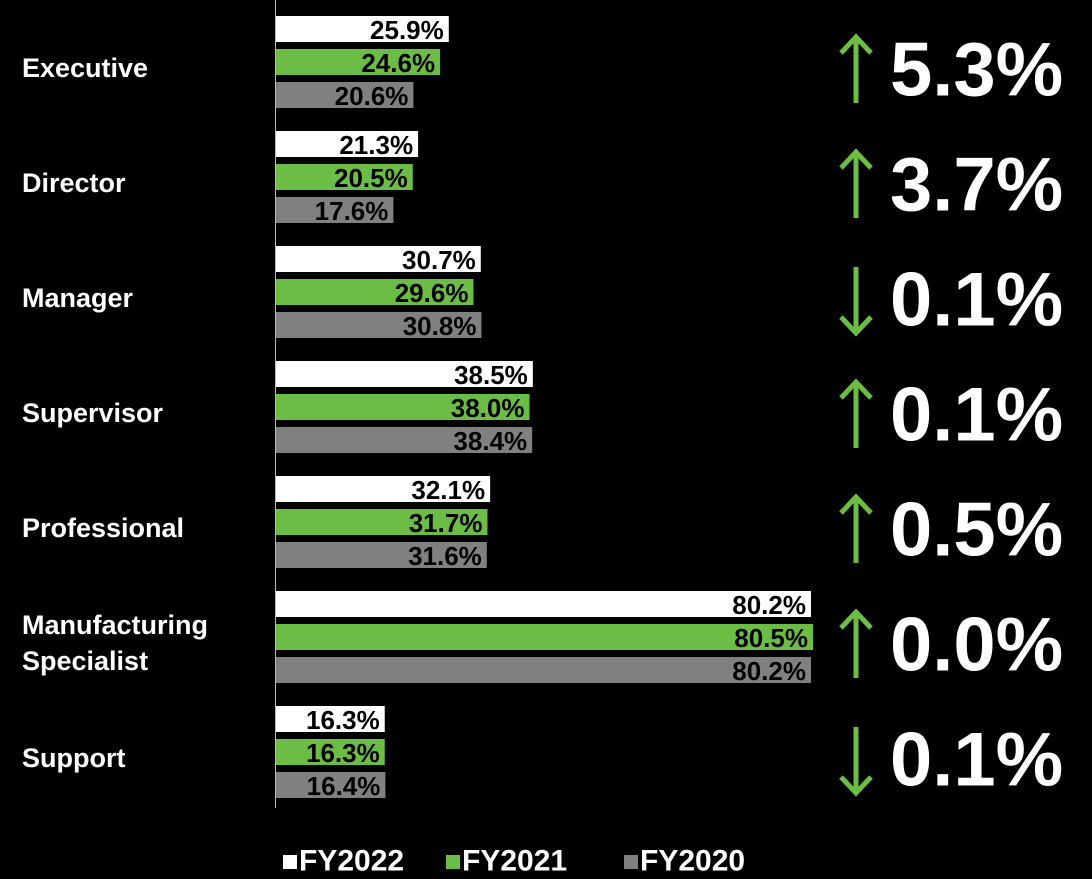 The image size is (1092, 879). Describe the element at coordinates (407, 30) in the screenshot. I see `value-label: 25.9%` at that location.